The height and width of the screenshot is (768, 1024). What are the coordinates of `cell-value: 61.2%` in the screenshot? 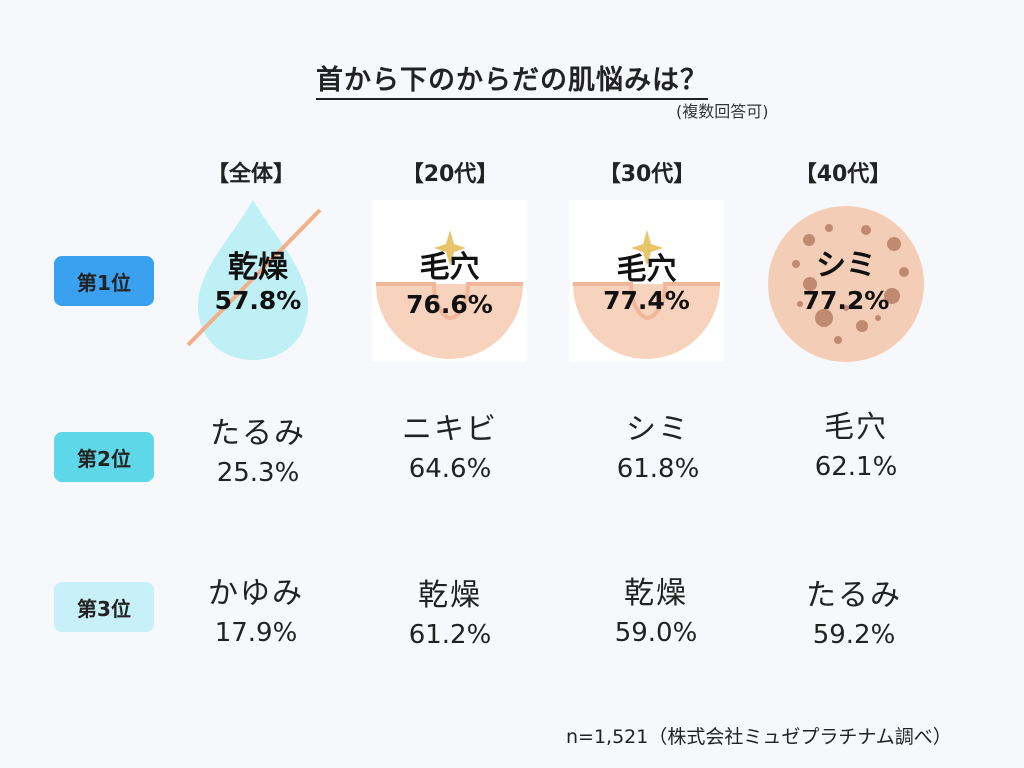 It's located at (450, 635).